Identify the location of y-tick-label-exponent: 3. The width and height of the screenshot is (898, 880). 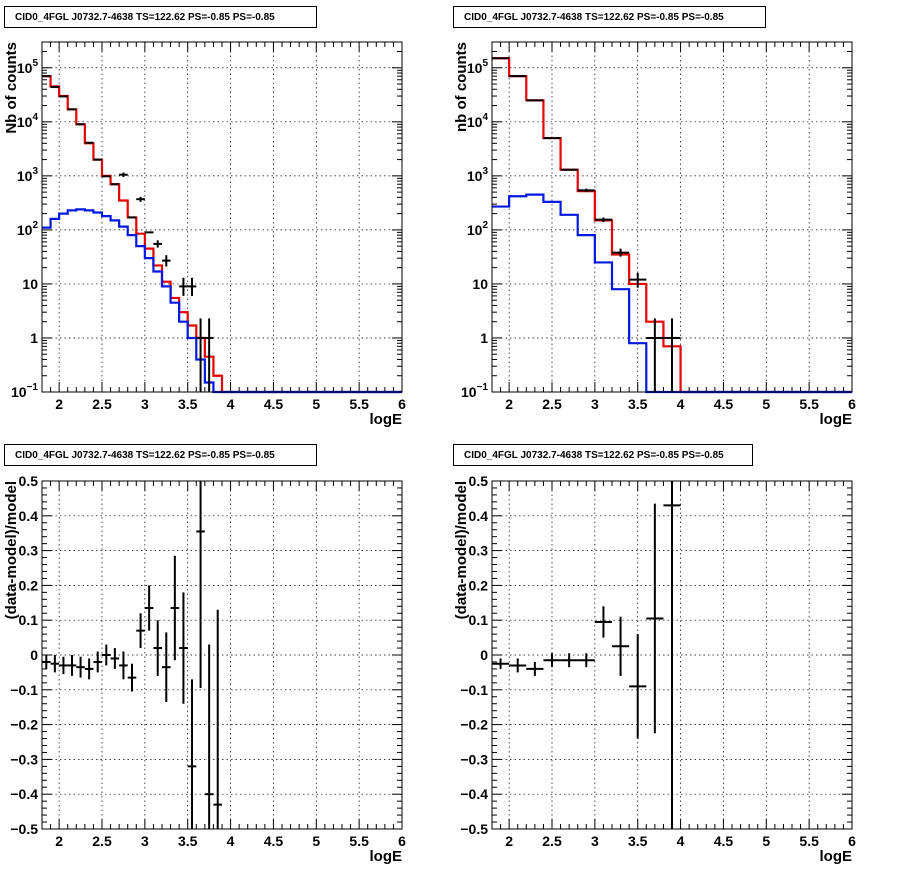
(485, 171).